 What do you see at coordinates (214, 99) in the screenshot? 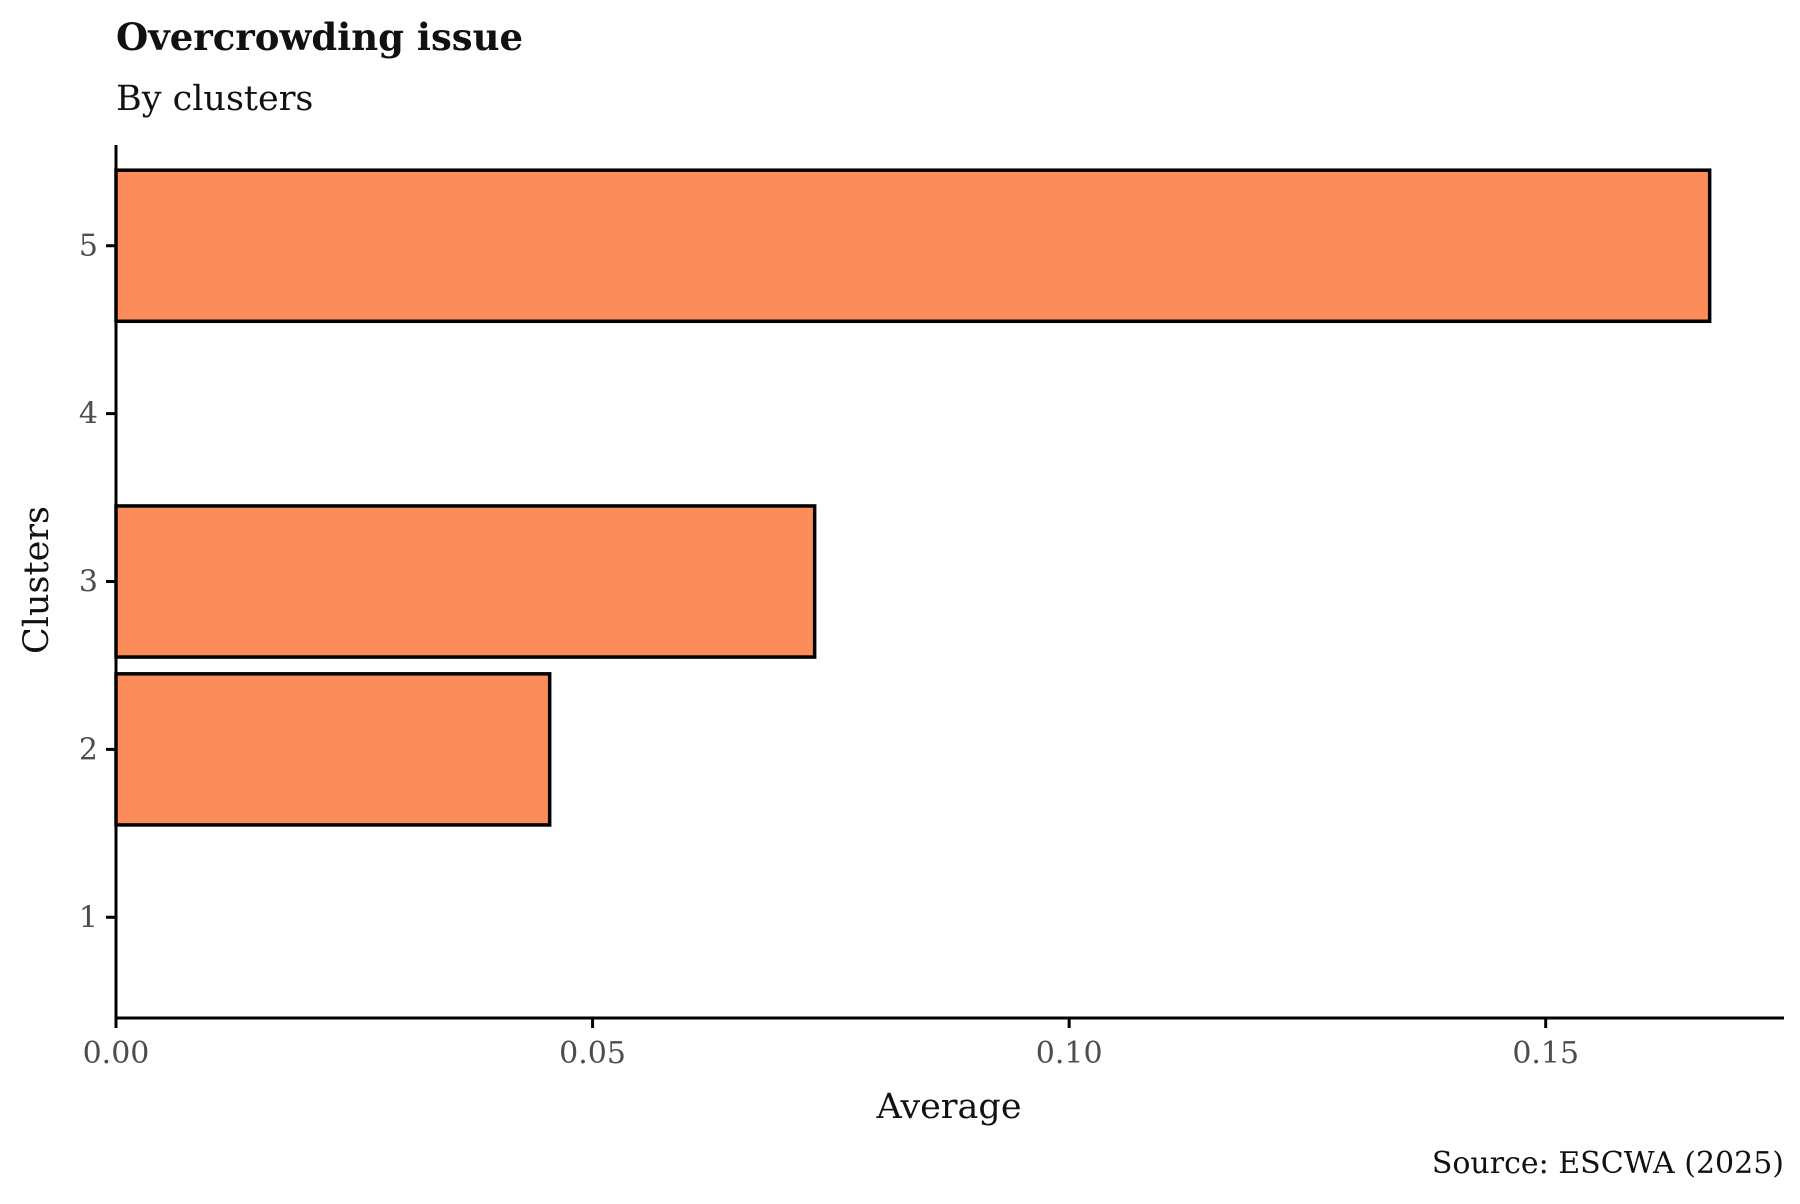
I see `chart-subtitle: By clusters` at bounding box center [214, 99].